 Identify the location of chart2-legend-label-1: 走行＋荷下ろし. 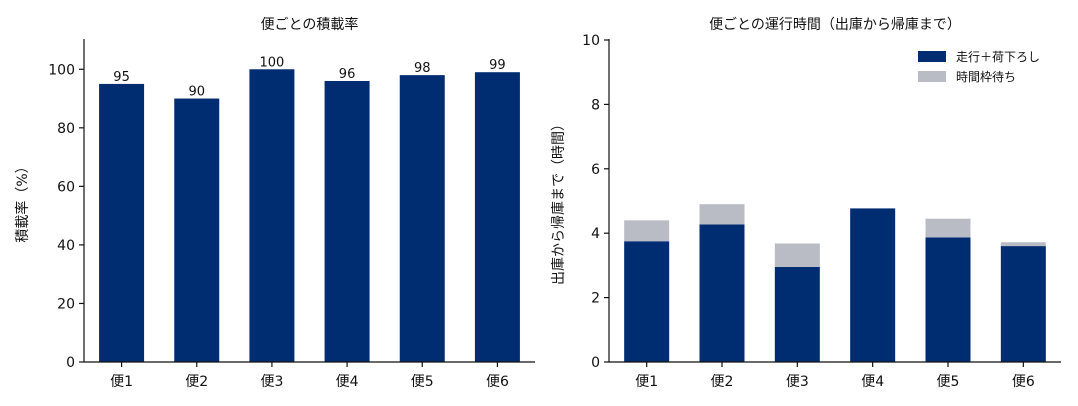
(998, 57).